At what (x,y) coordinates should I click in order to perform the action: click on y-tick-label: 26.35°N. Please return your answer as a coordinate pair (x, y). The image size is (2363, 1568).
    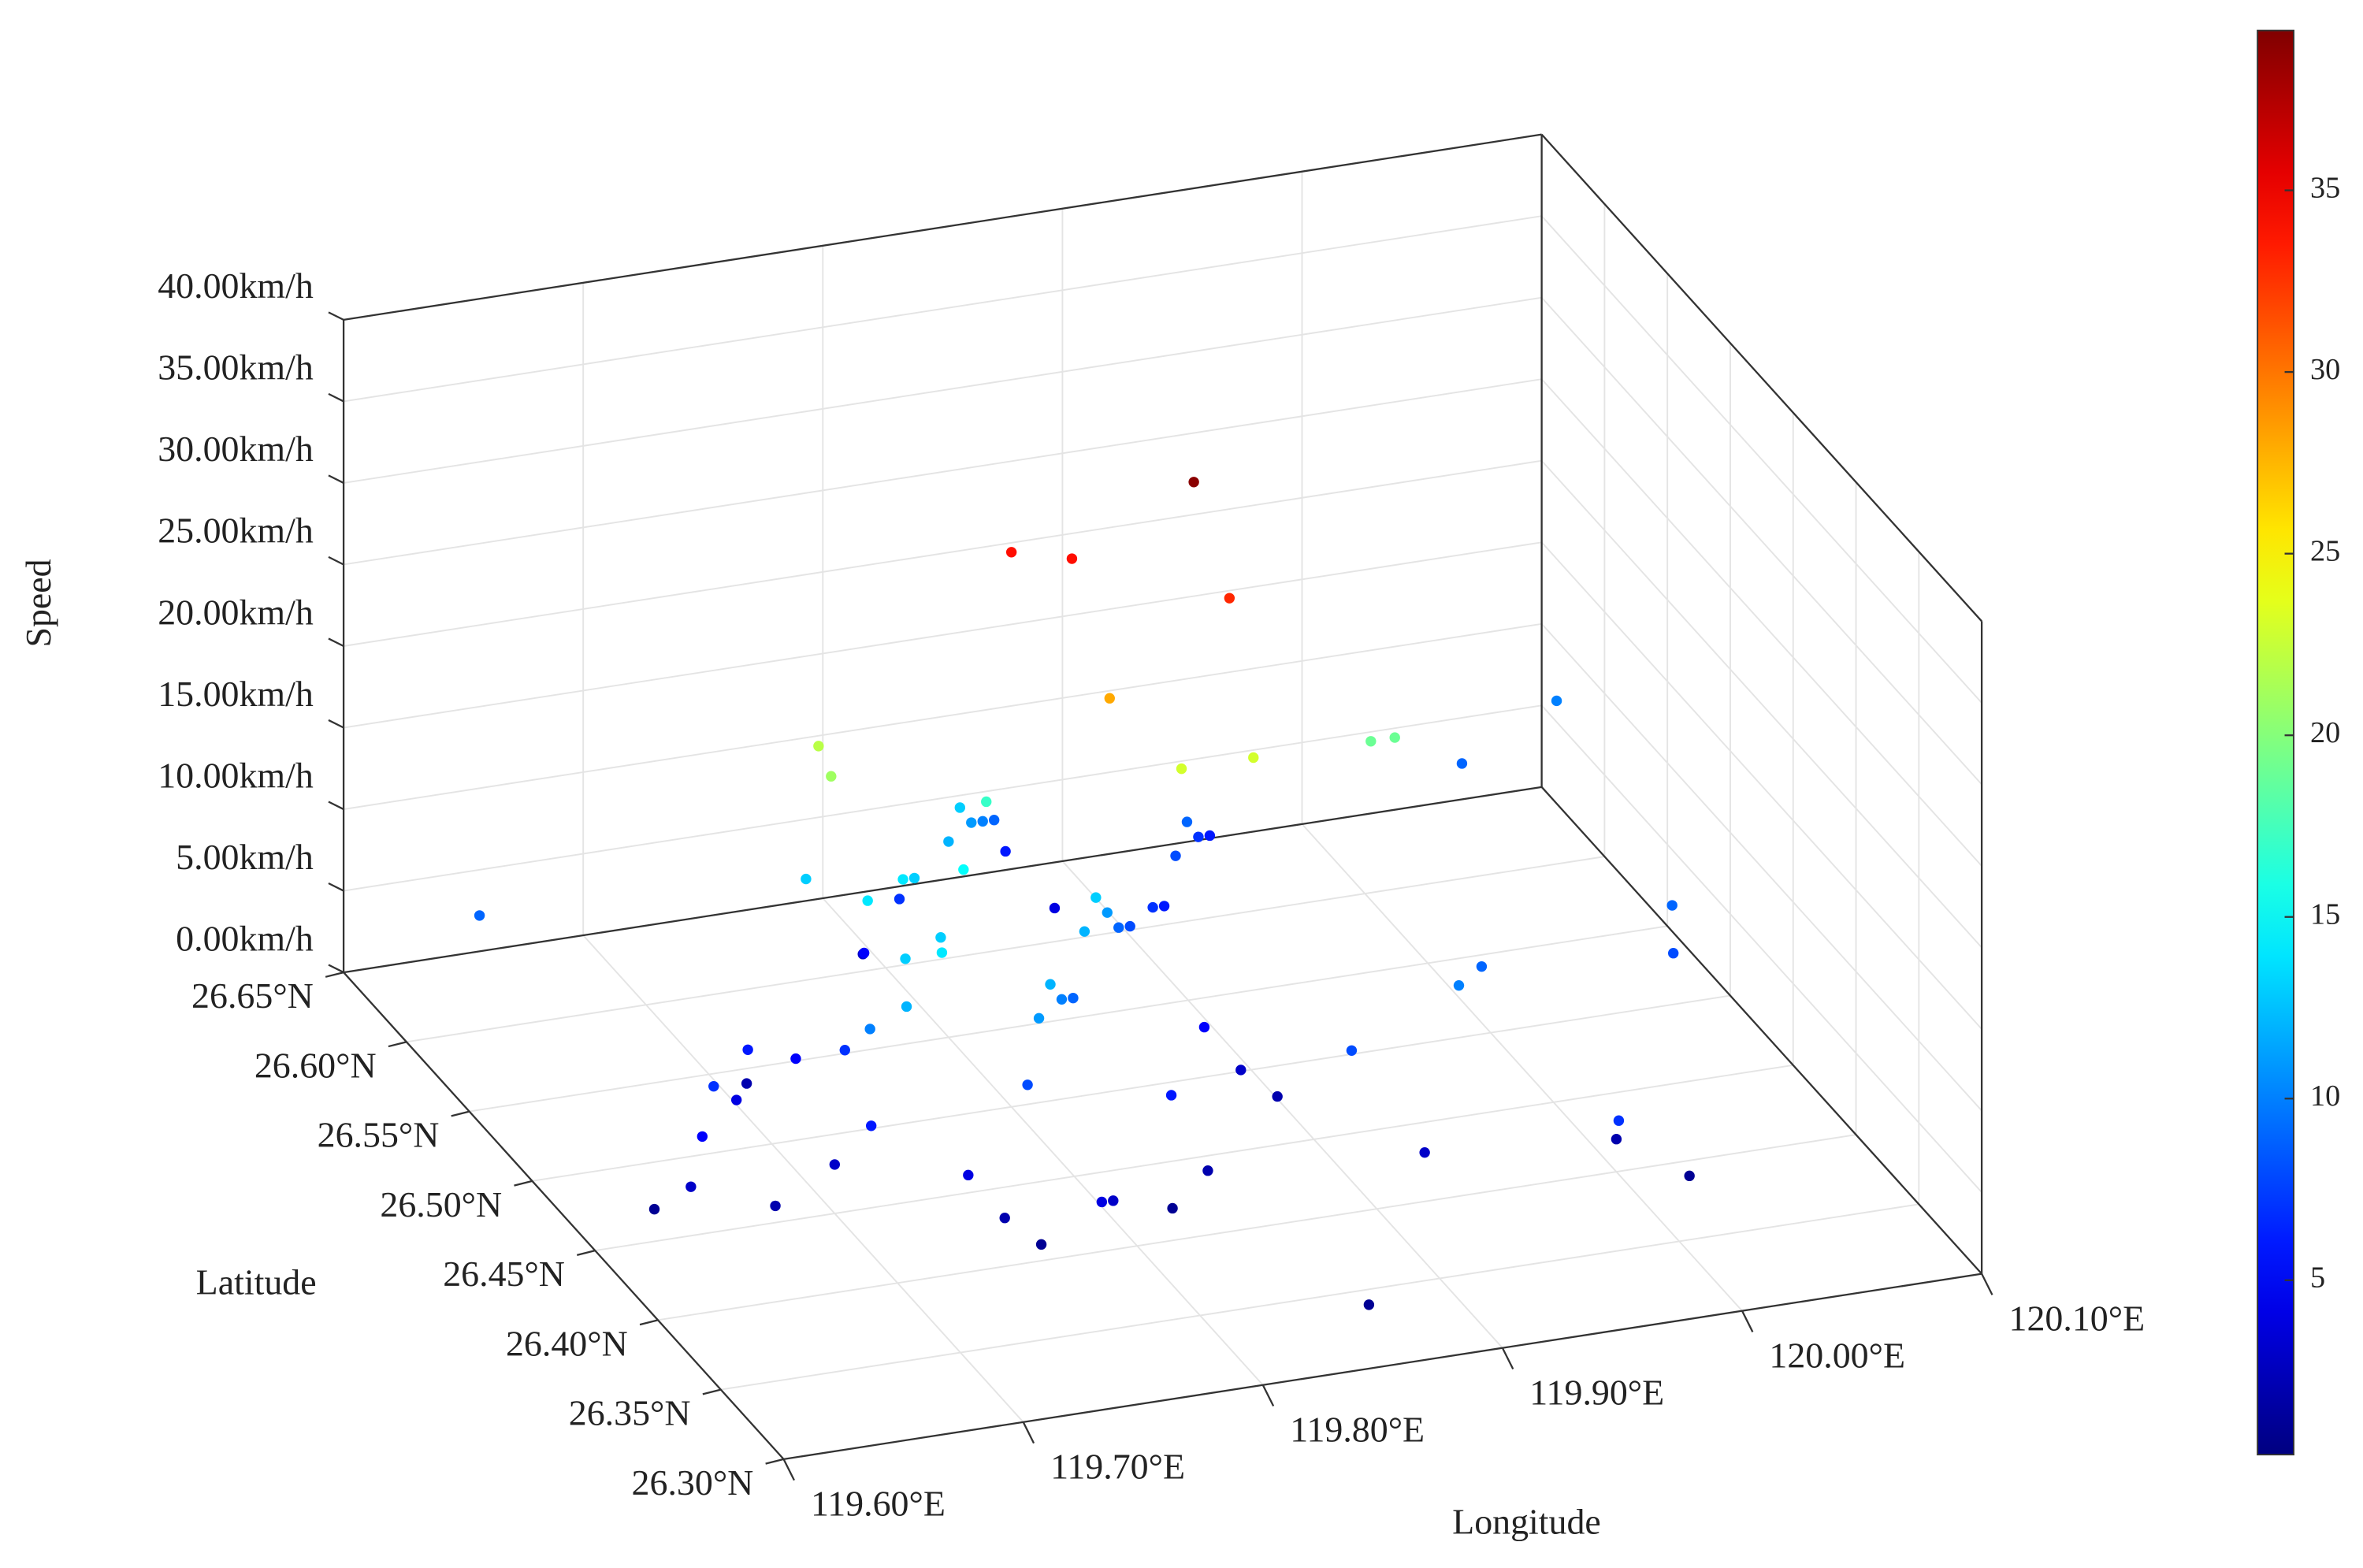
    Looking at the image, I should click on (630, 1413).